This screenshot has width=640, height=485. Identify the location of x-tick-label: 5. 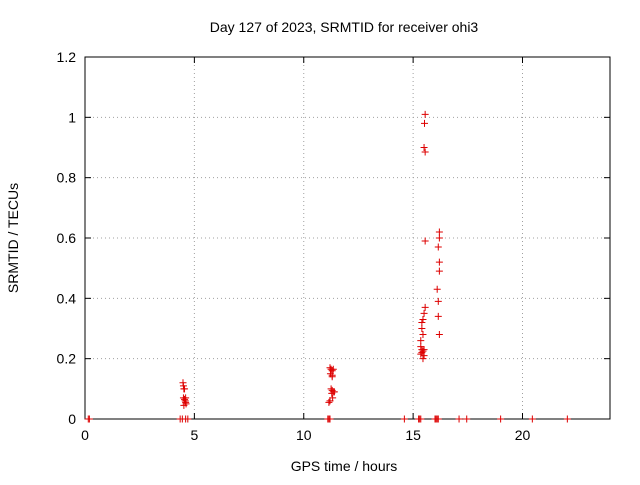
(194, 435).